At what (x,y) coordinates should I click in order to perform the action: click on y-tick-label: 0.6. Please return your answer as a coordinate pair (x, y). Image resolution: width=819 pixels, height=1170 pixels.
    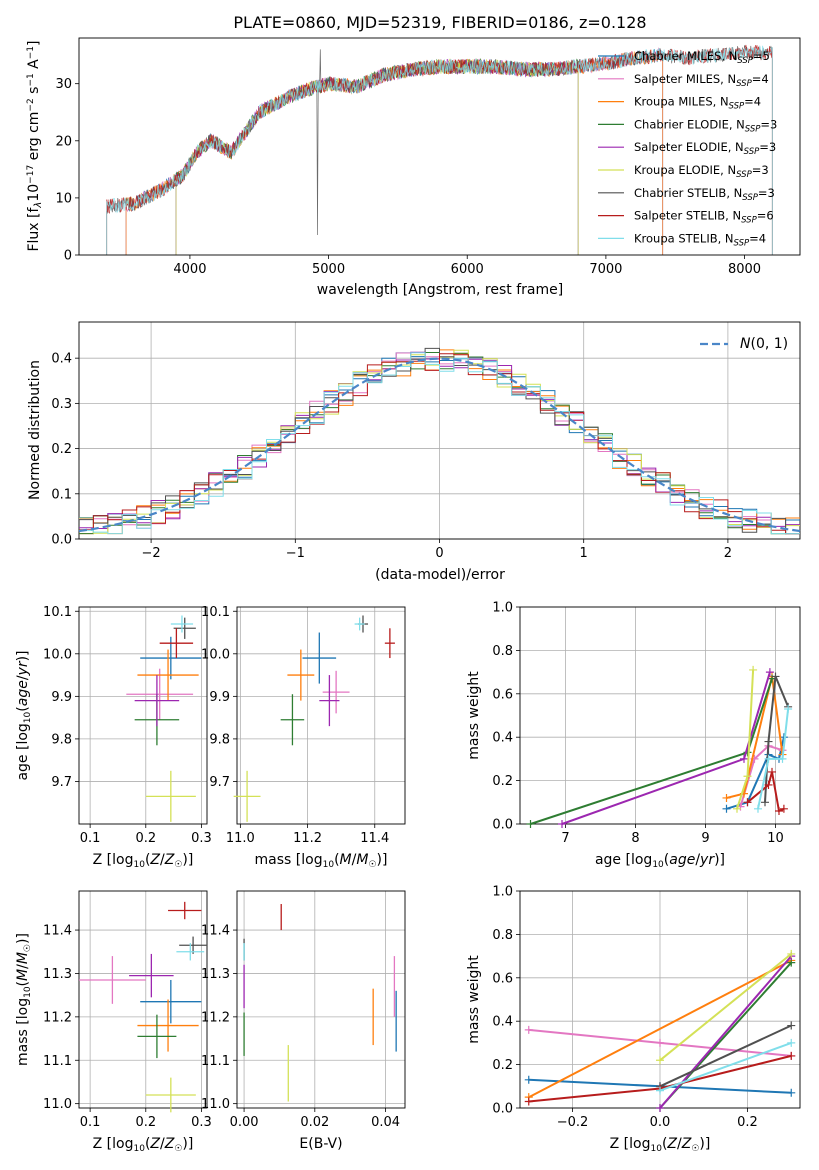
    Looking at the image, I should click on (502, 694).